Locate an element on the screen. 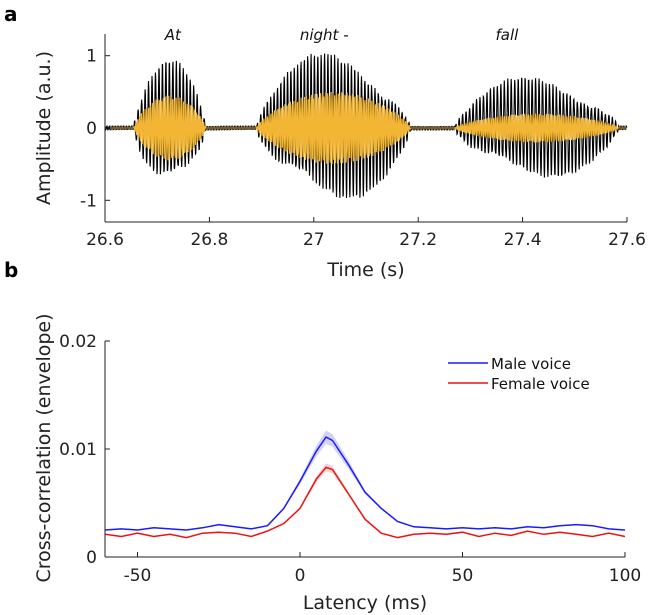 The height and width of the screenshot is (615, 648). y-tick-label: -1 is located at coordinates (88, 201).